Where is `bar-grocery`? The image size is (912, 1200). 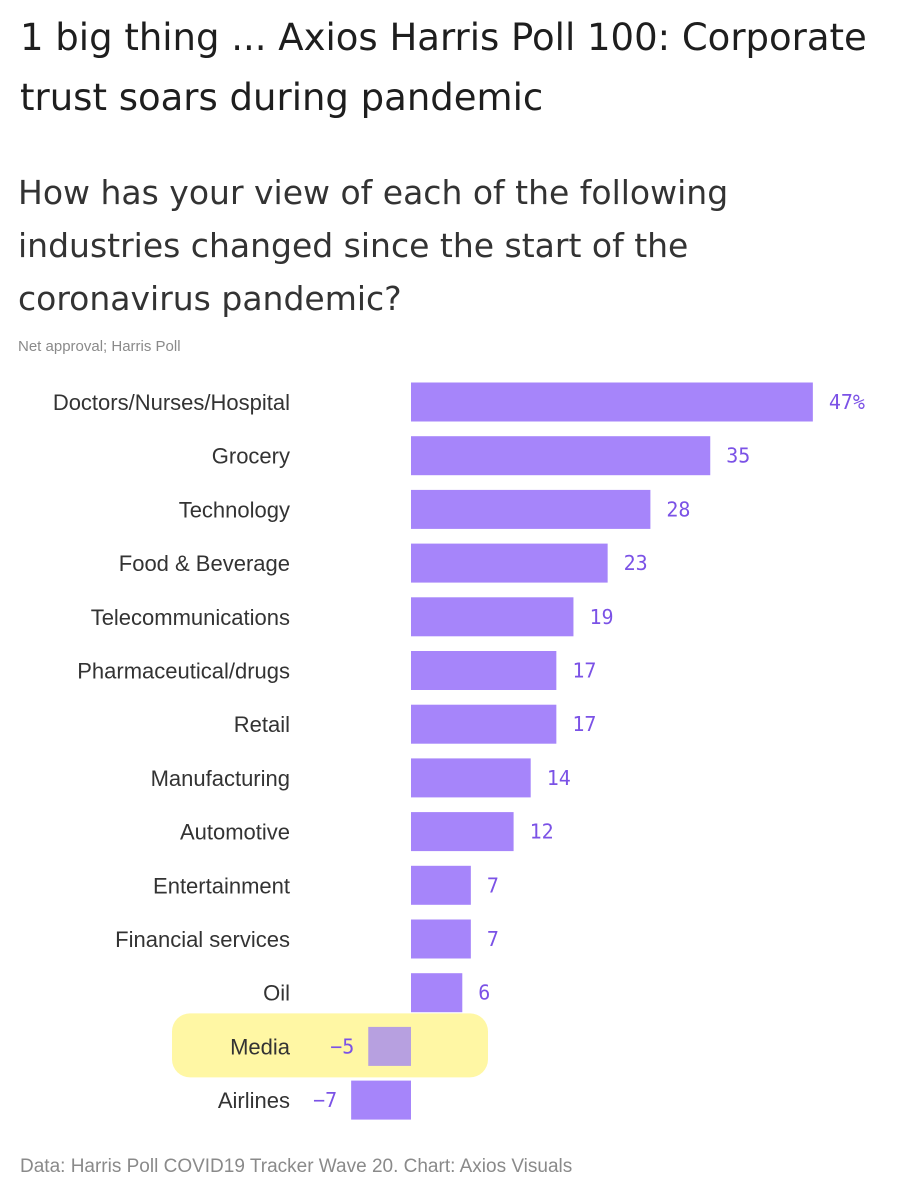 bar-grocery is located at coordinates (561, 456).